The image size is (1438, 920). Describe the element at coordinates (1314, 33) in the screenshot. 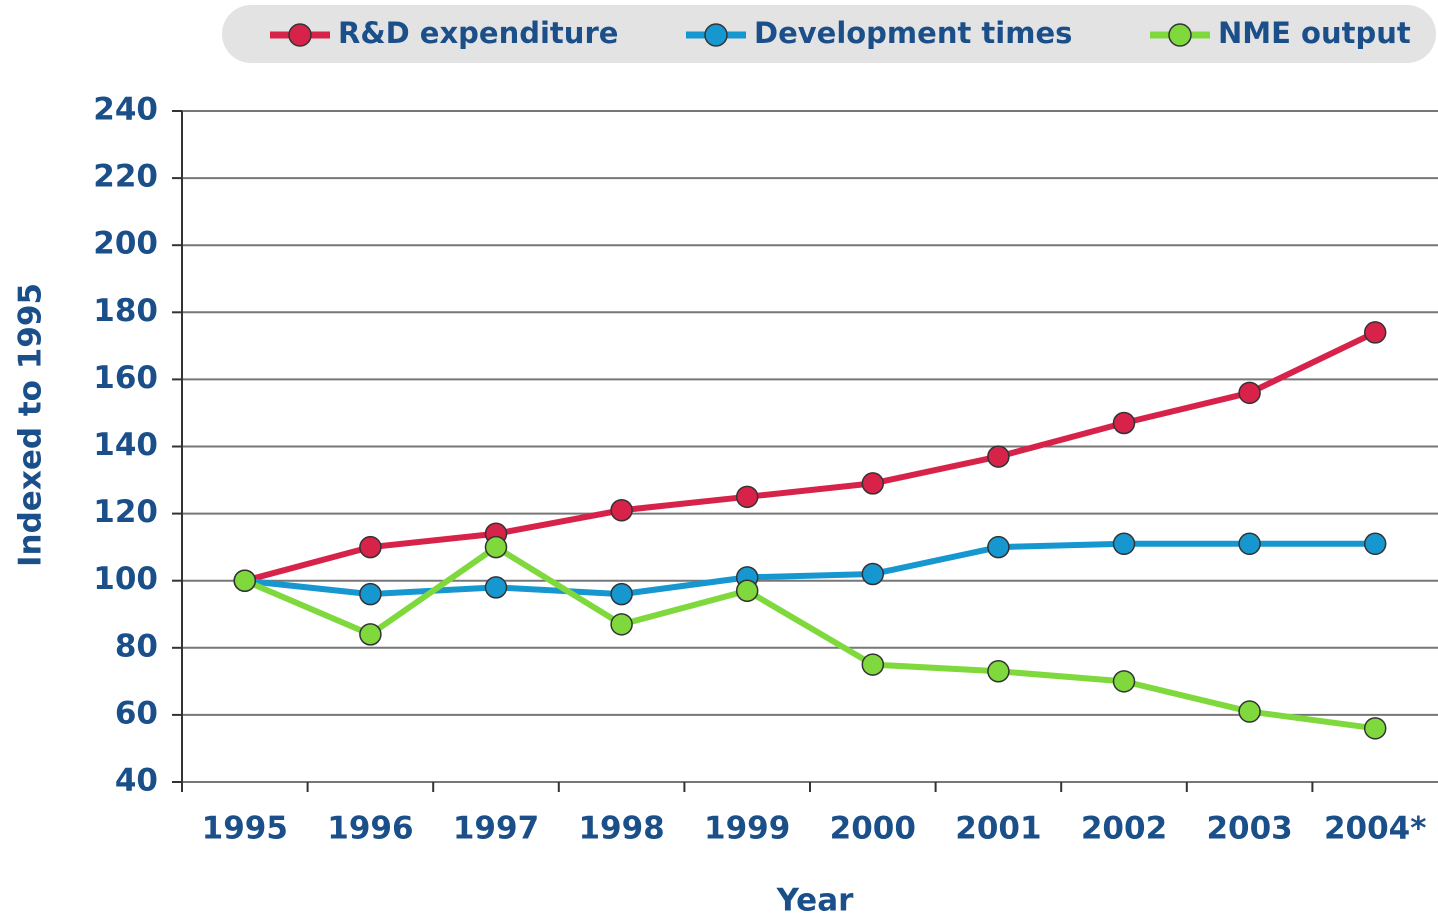

I see `legend-label: NME output` at that location.